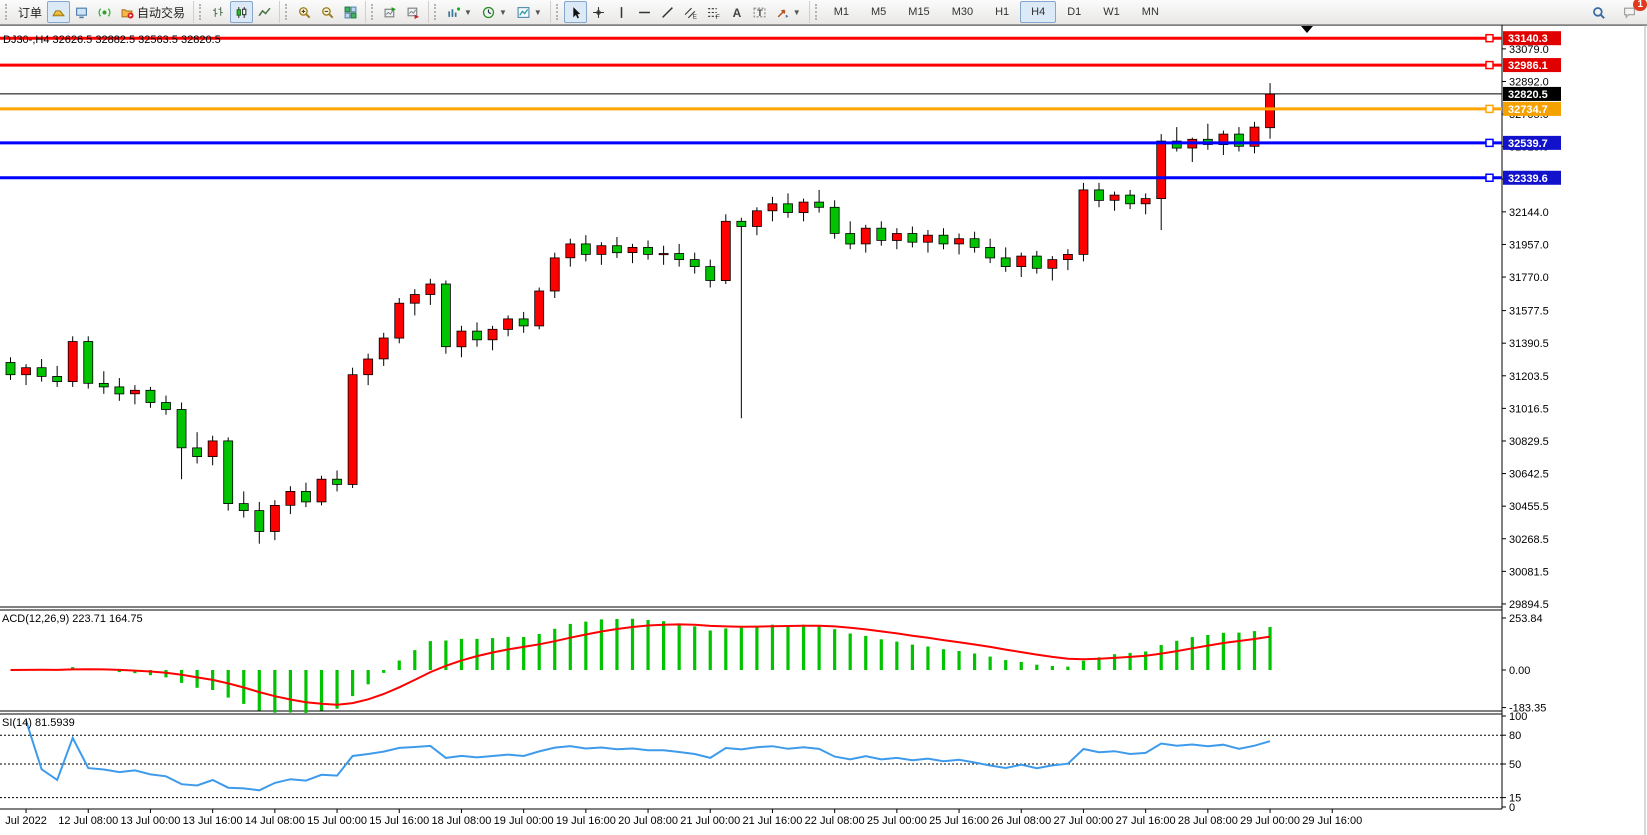 The image size is (1647, 835). What do you see at coordinates (81, 12) in the screenshot?
I see `metaeditor-button` at bounding box center [81, 12].